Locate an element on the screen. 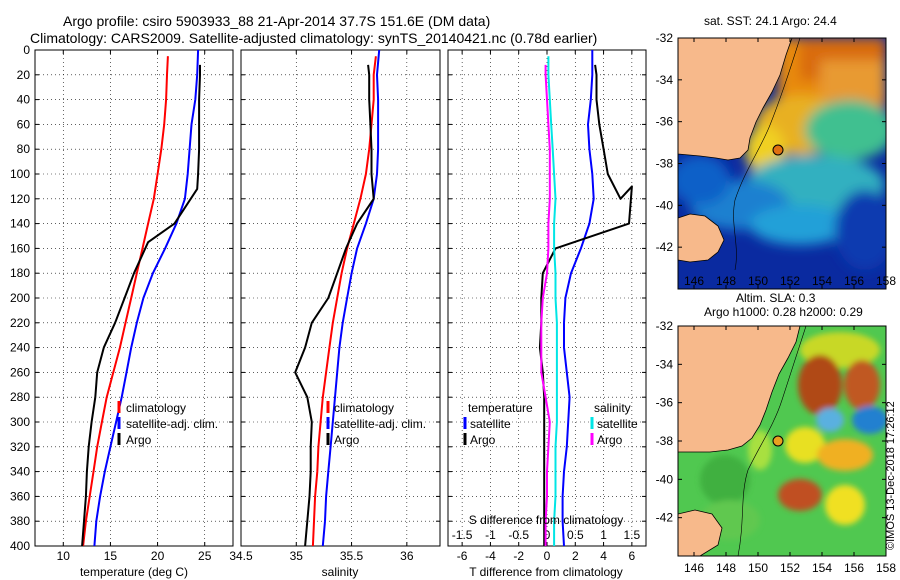 This screenshot has width=900, height=580. sla-map-lon-ticks: 146 148 150 152 154 156 158 is located at coordinates (790, 450).